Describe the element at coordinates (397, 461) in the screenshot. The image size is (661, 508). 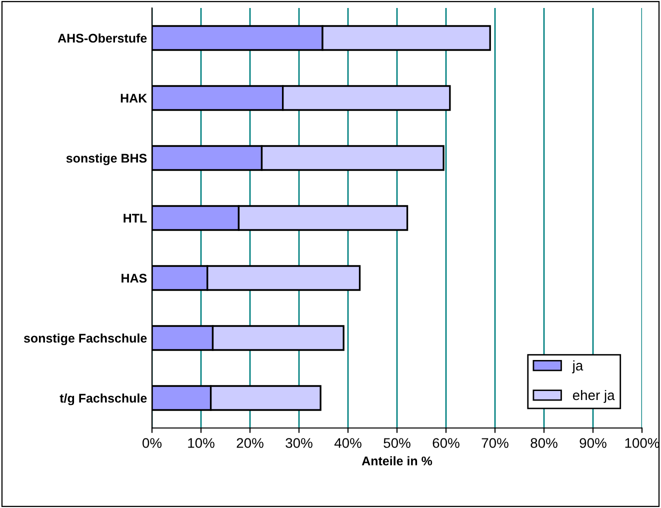
I see `x-axis-title: Anteile in %` at that location.